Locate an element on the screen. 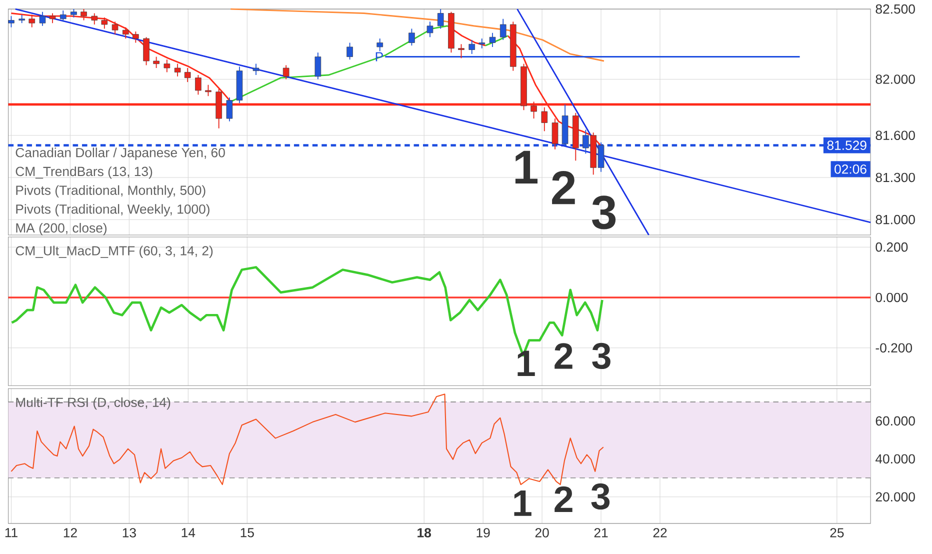 This screenshot has height=554, width=932. annotation: MA (200, close) is located at coordinates (61, 229).